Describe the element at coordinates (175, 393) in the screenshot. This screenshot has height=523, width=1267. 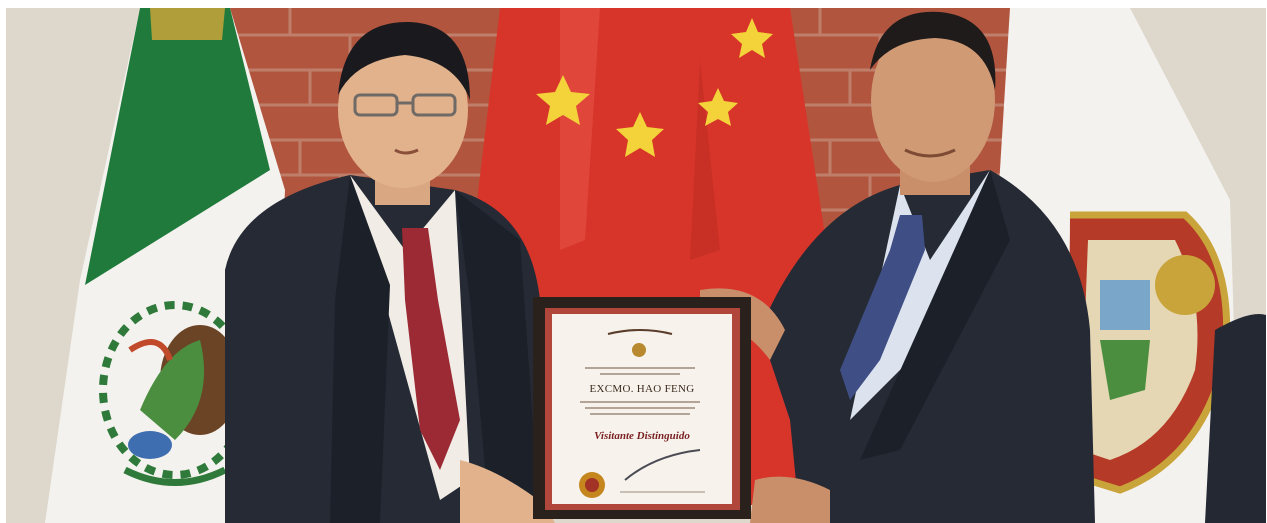
I see `mexico-coat-of-arms` at that location.